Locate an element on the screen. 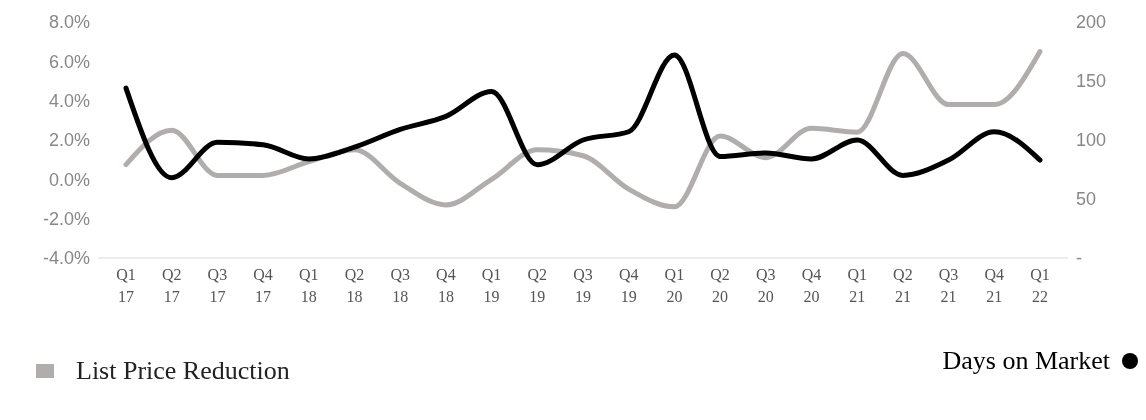 The height and width of the screenshot is (420, 1146). x-tick-label: Q4 21 is located at coordinates (994, 285).